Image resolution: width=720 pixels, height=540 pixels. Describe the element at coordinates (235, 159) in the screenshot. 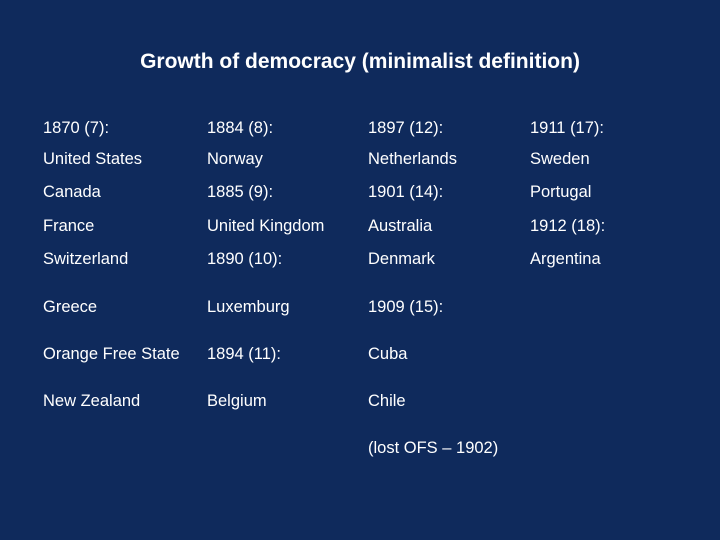

I see `country-entry: Norway` at that location.